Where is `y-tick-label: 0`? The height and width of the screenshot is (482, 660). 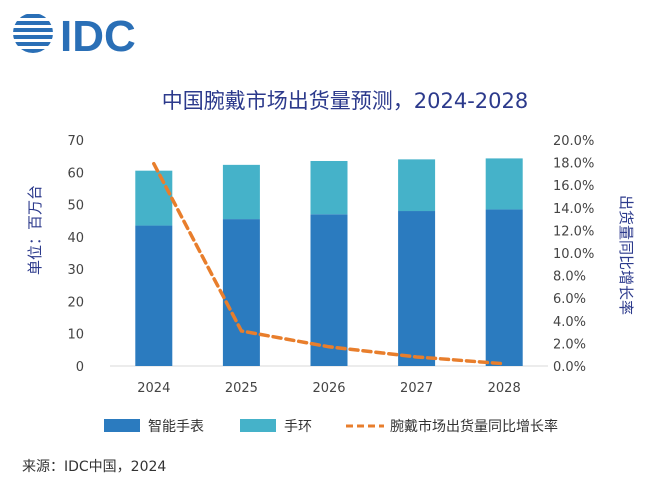
y-tick-label: 0 is located at coordinates (80, 367).